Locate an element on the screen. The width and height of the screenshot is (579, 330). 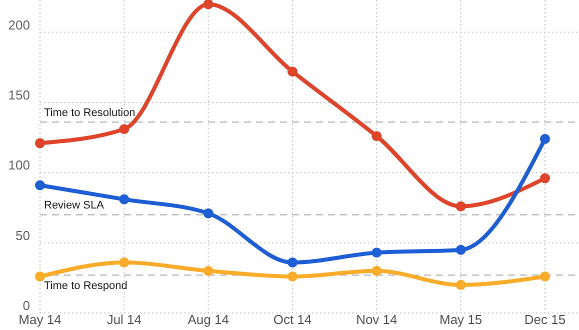
y-tick-label: 200 is located at coordinates (19, 24).